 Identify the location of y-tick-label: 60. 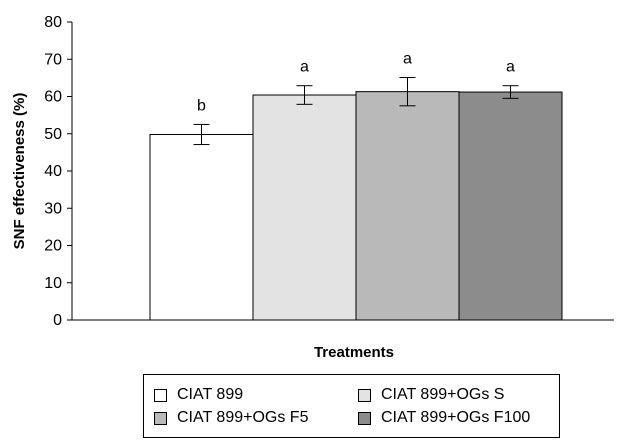
(53, 97).